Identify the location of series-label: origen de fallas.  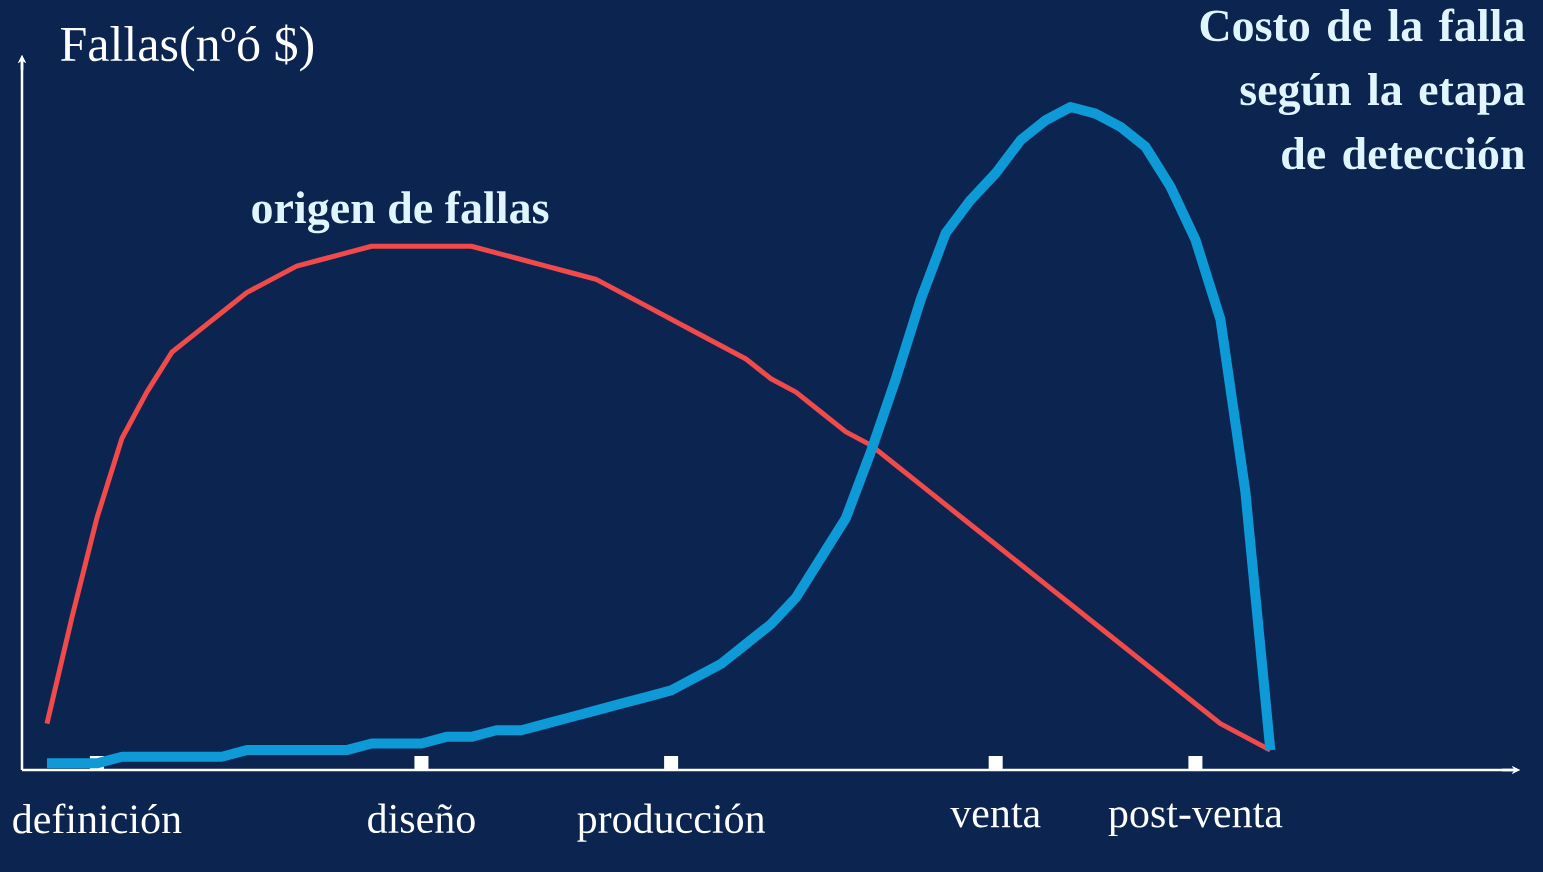
(400, 212).